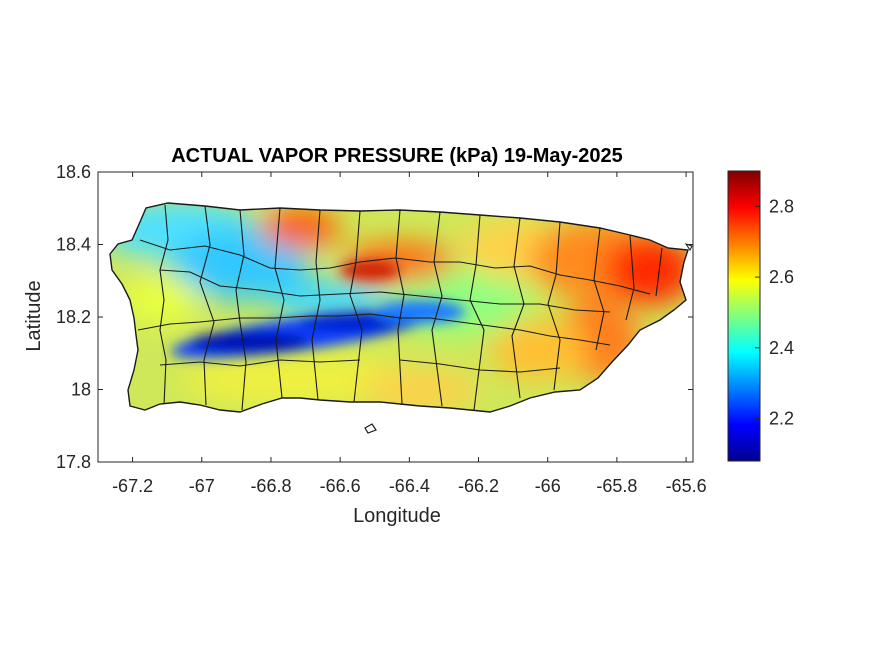 This screenshot has height=656, width=875. I want to click on colorbar-ticks: 2.8 2.6 2.4 2.2, so click(774, 312).